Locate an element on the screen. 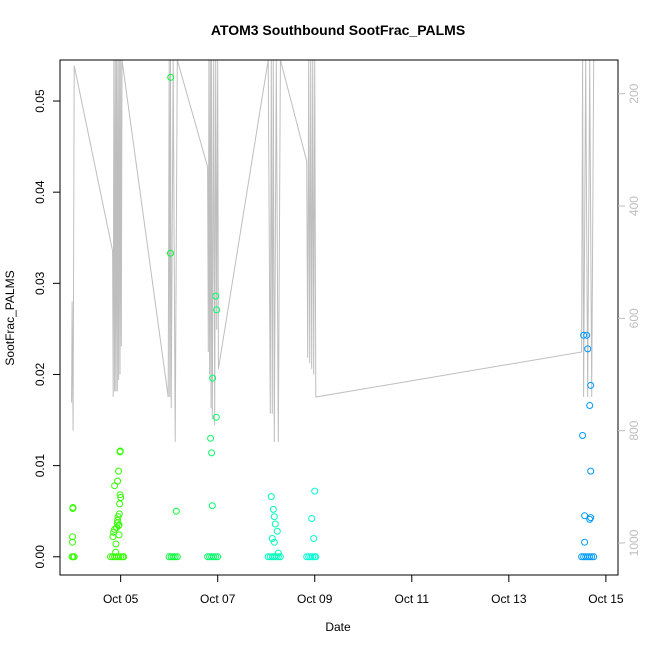  x-tick-label: Oct 15 is located at coordinates (606, 599).